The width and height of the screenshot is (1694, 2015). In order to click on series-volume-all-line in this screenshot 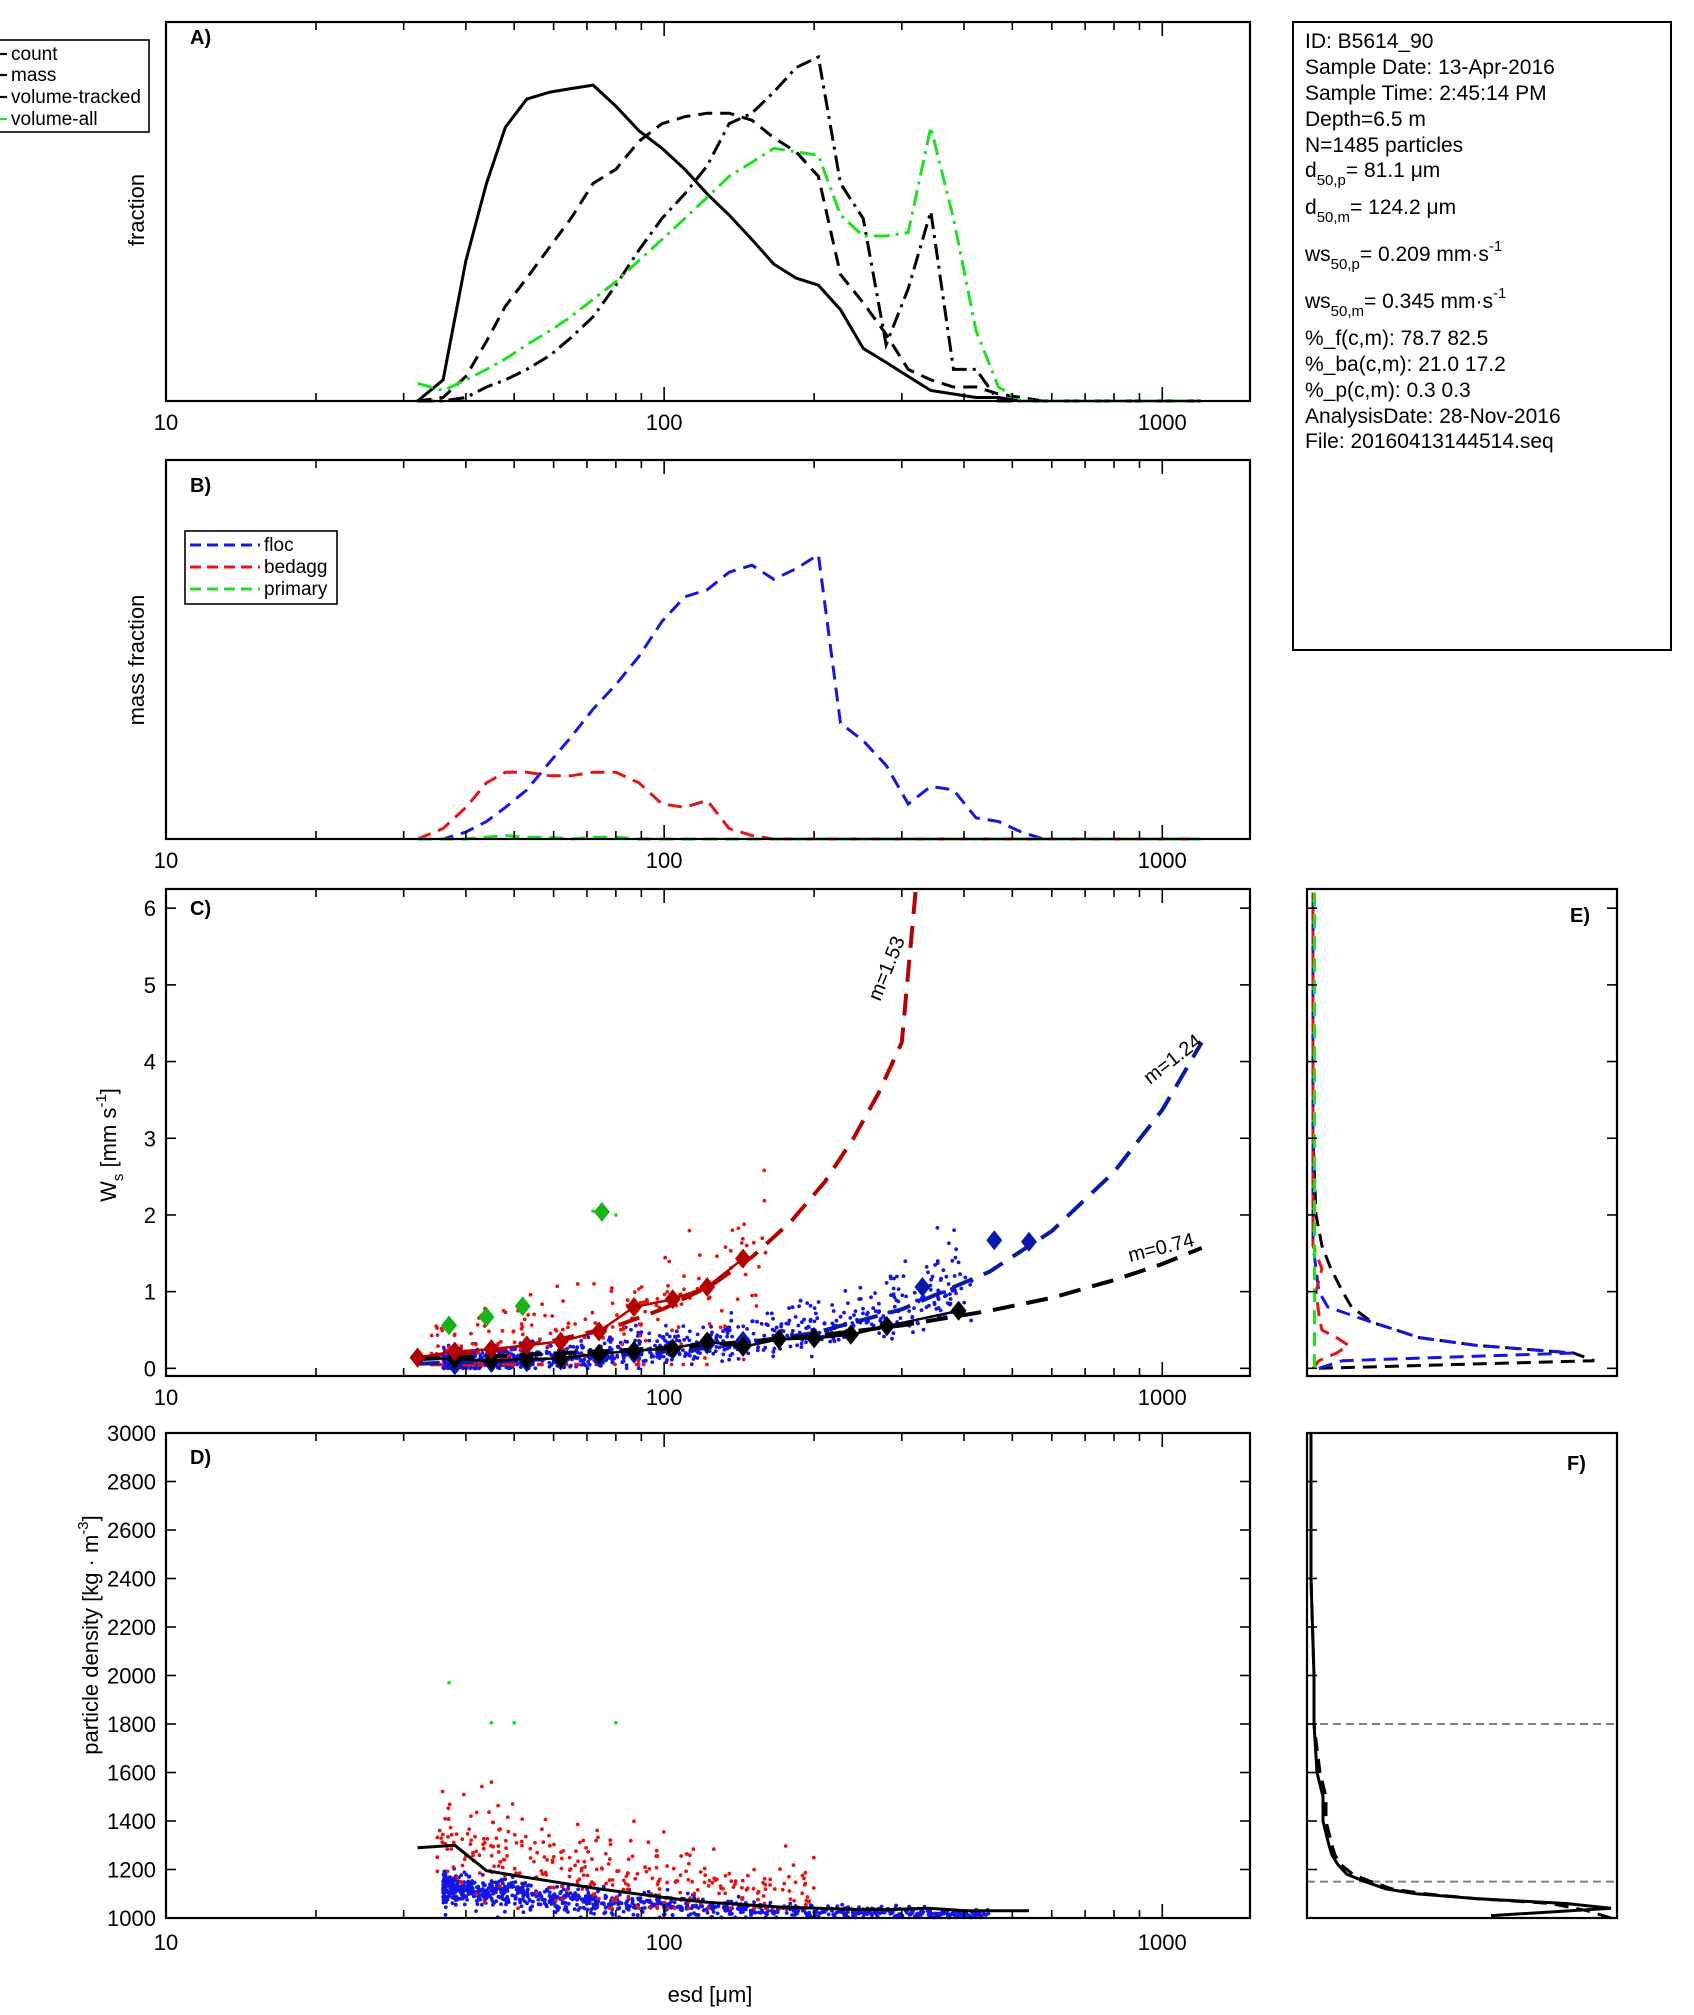, I will do `click(809, 264)`.